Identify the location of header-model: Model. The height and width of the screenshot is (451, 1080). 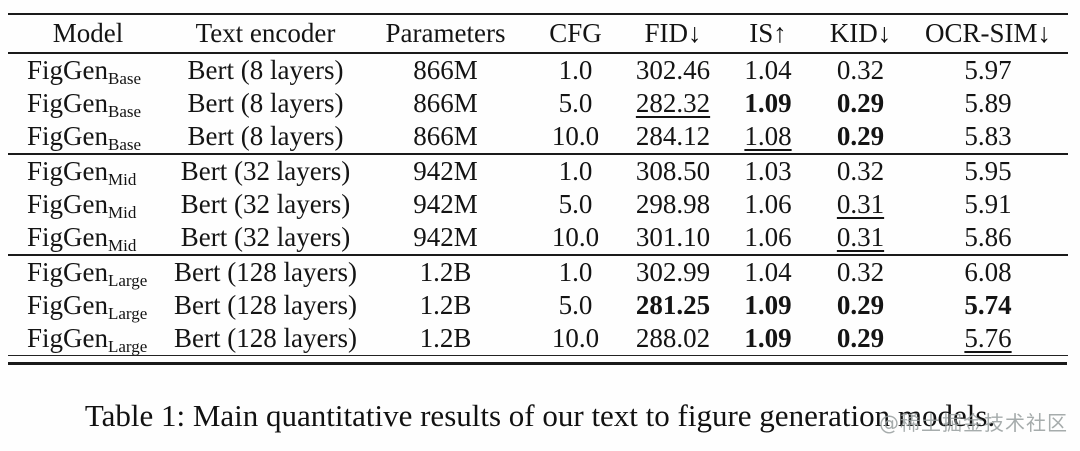
(88, 33).